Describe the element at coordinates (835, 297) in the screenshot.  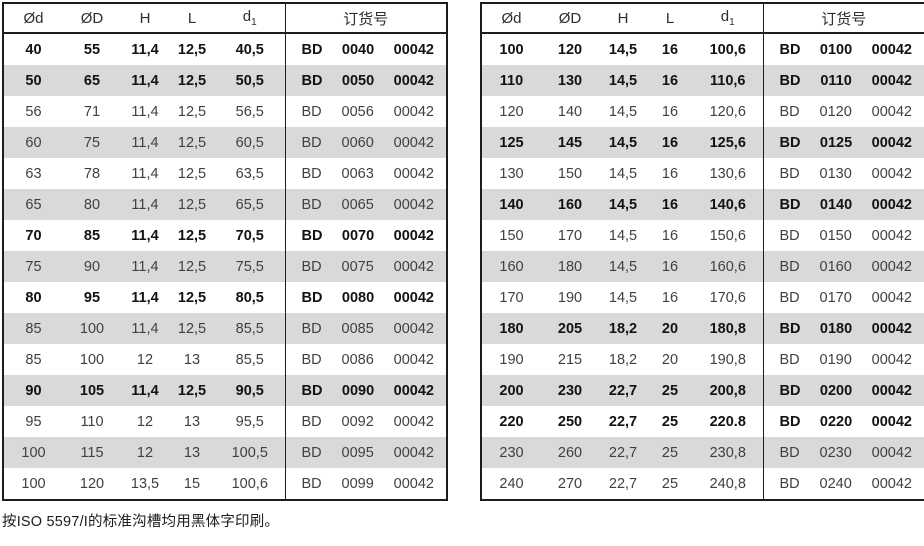
I see `order-part: 0170` at that location.